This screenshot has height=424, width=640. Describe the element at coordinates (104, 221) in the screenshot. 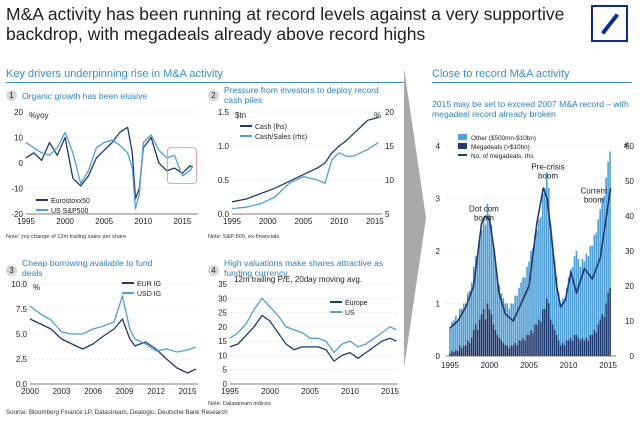

I see `x-tick-label: 2005` at that location.